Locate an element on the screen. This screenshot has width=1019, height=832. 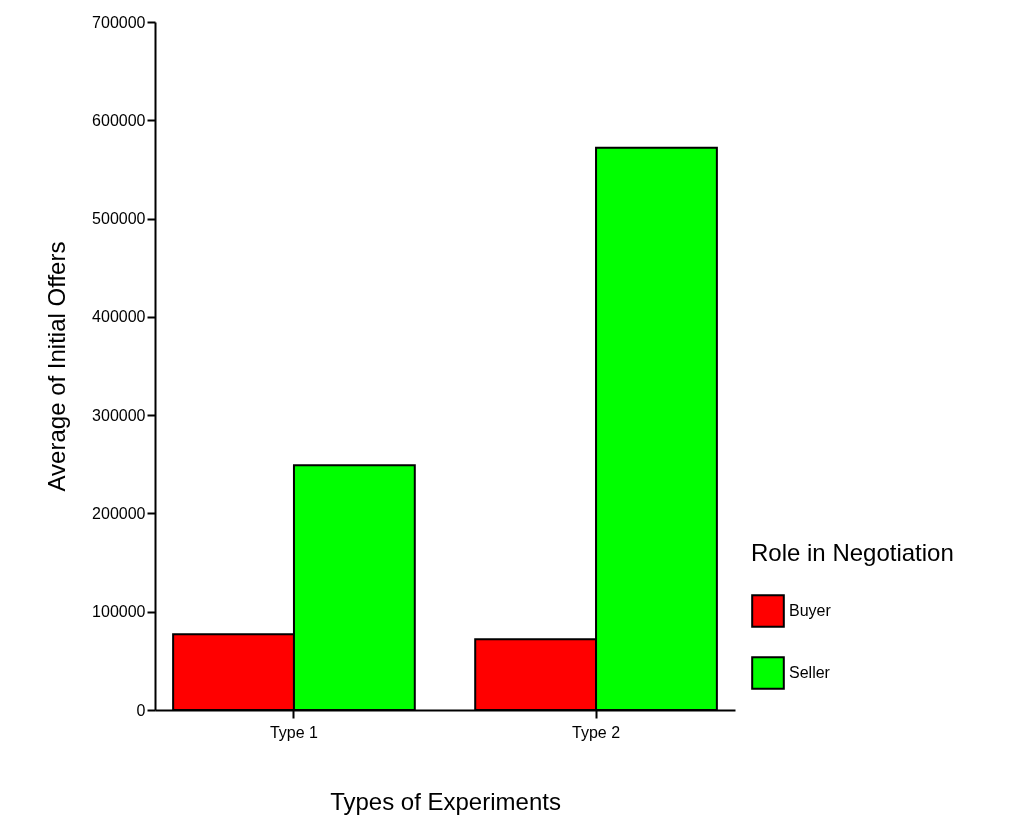
x-tick-label: Type 2 is located at coordinates (596, 732).